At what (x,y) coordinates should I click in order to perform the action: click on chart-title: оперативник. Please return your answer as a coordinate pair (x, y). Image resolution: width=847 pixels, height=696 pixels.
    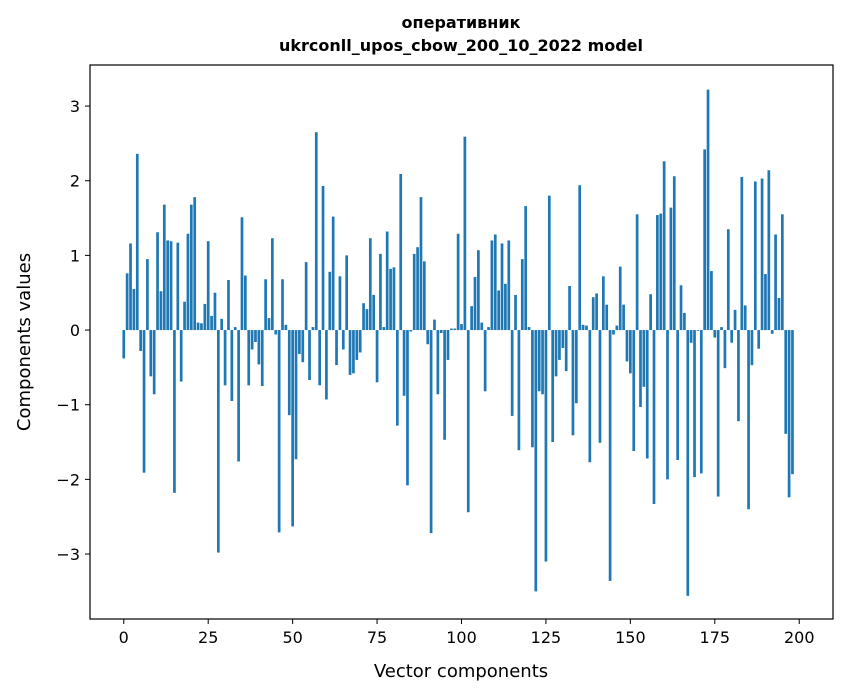
    Looking at the image, I should click on (461, 22).